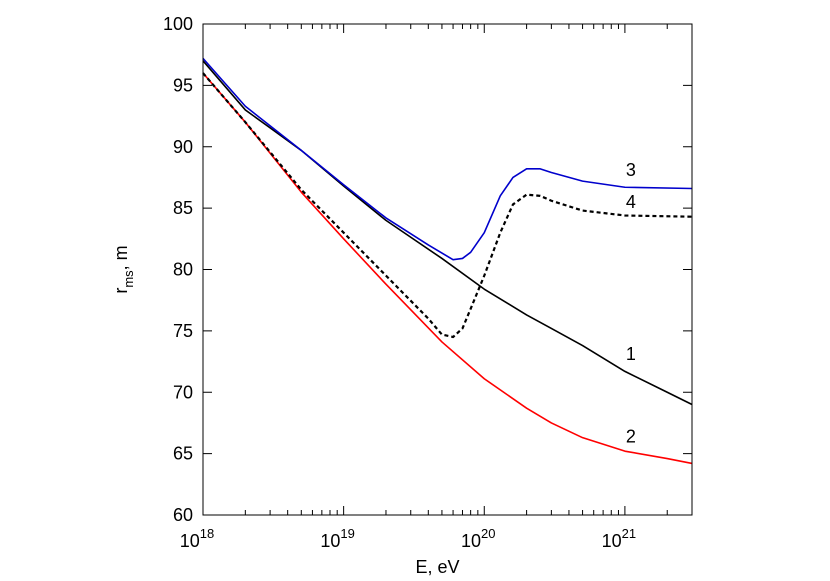 The image size is (830, 581). What do you see at coordinates (437, 567) in the screenshot?
I see `x-axis-title: E, eV` at bounding box center [437, 567].